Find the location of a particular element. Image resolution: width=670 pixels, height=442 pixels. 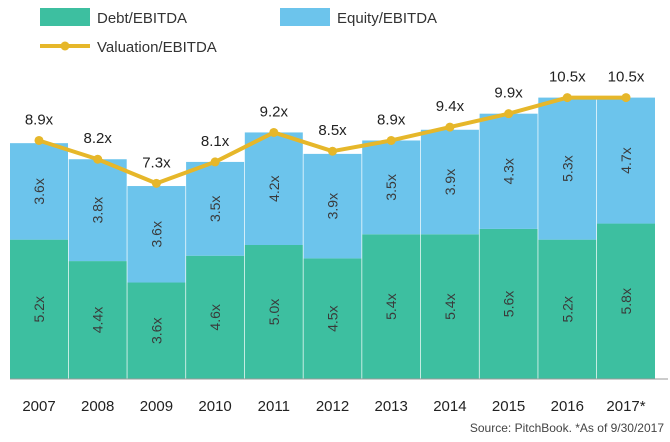

label-equity-2014: 3.9x is located at coordinates (450, 182).